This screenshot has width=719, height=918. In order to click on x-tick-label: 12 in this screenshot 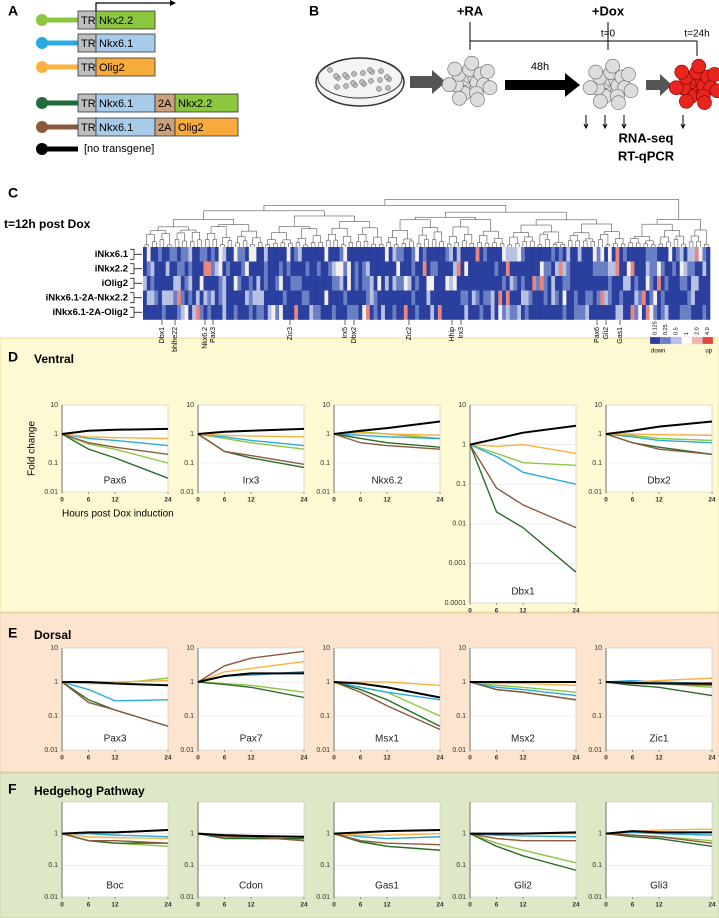, I will do `click(659, 500)`.